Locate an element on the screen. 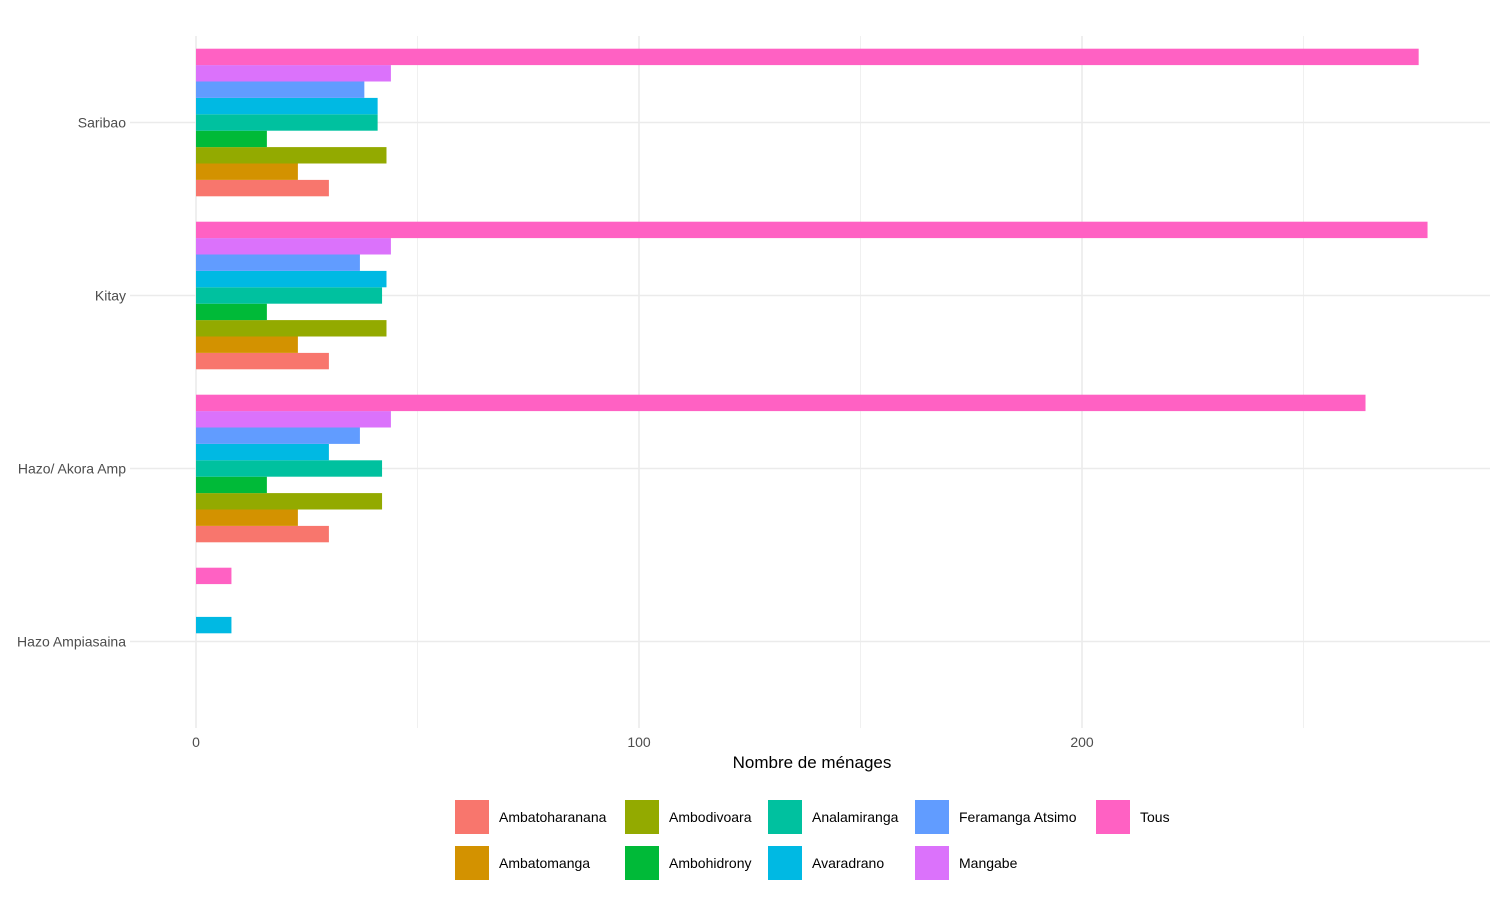  x-tick-label: 200 is located at coordinates (1082, 742).